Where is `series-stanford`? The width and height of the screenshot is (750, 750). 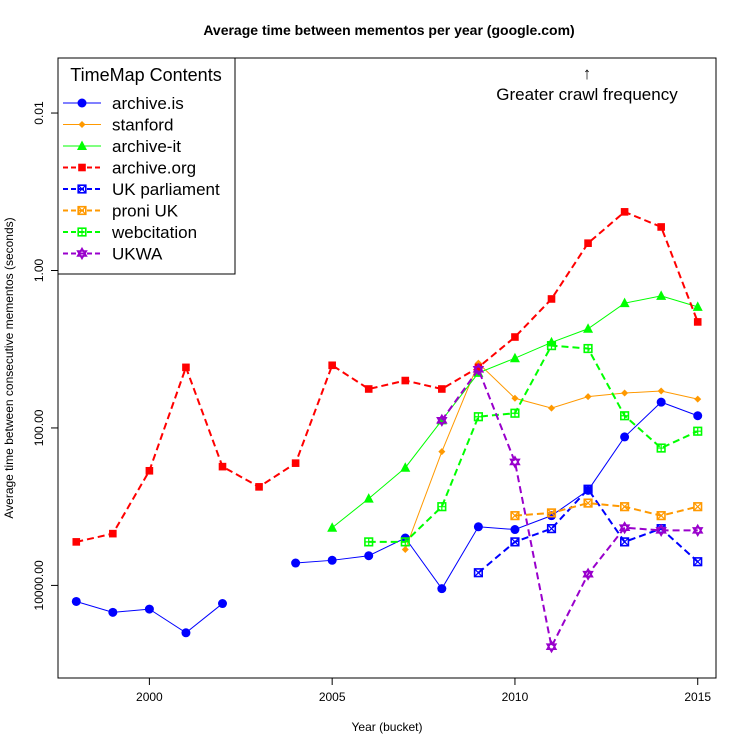 series-stanford is located at coordinates (551, 456).